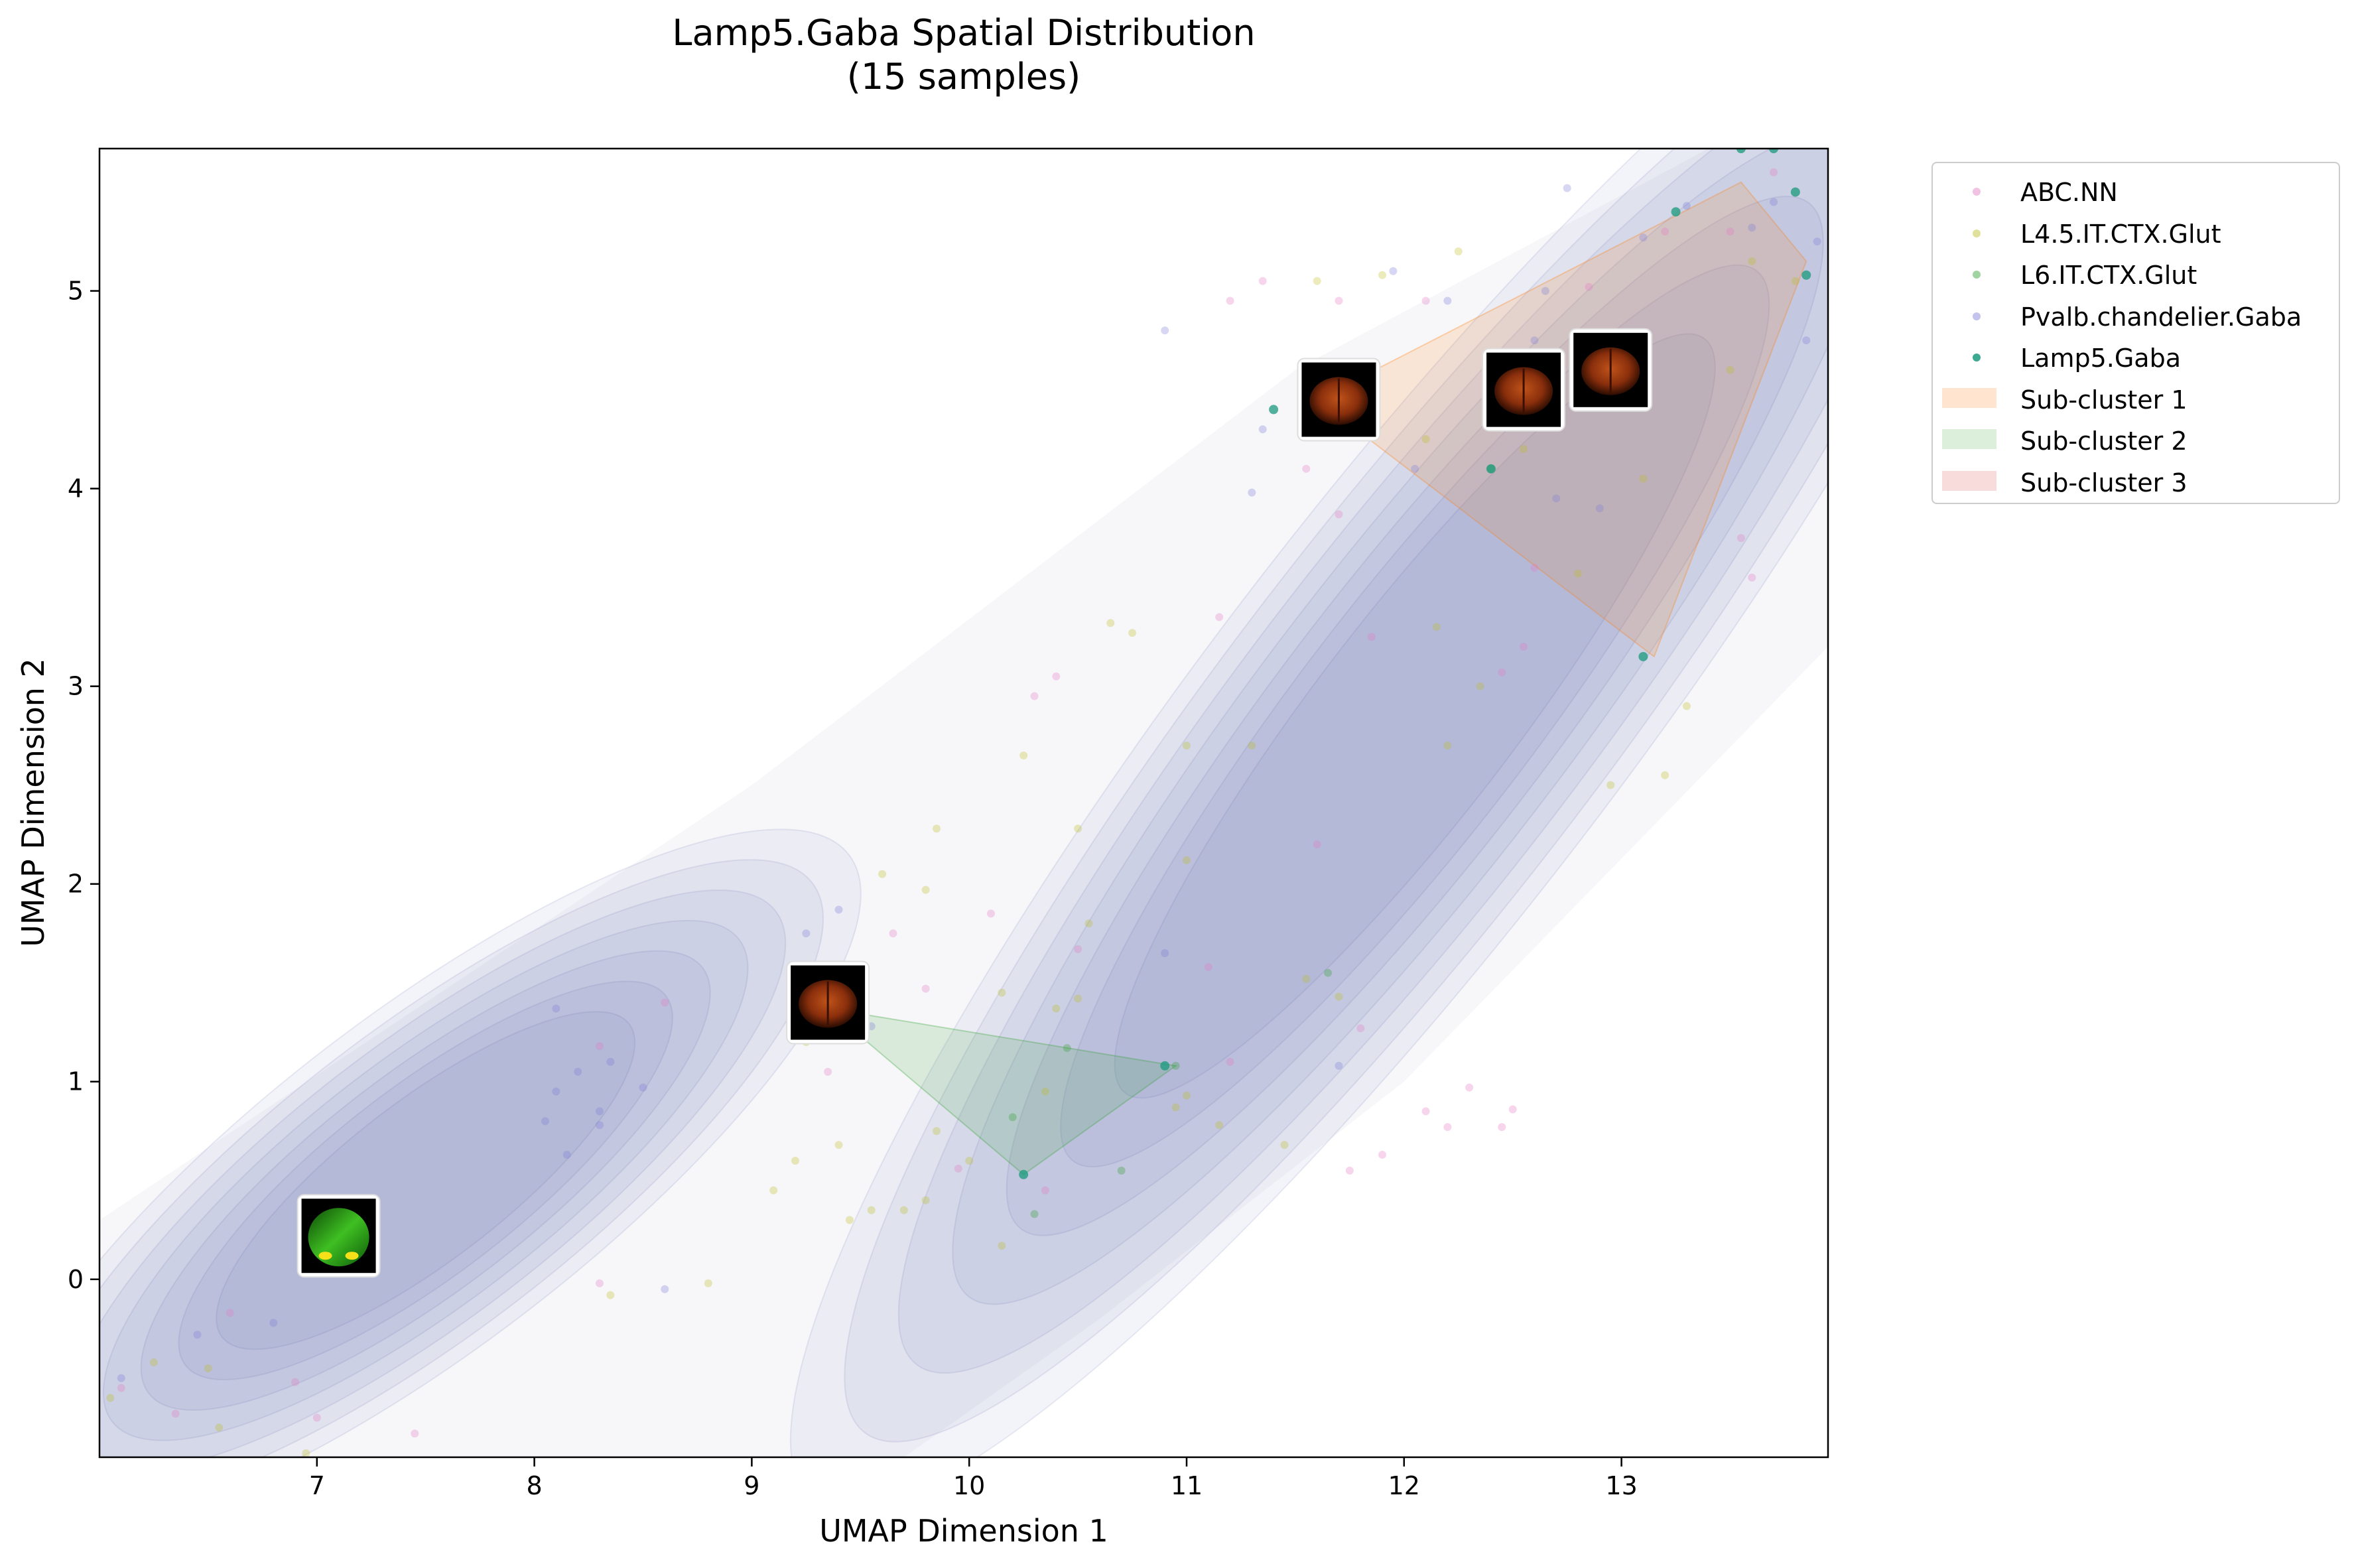 The height and width of the screenshot is (1568, 2356). Describe the element at coordinates (2101, 359) in the screenshot. I see `legend-label: Lamp5.Gaba` at that location.